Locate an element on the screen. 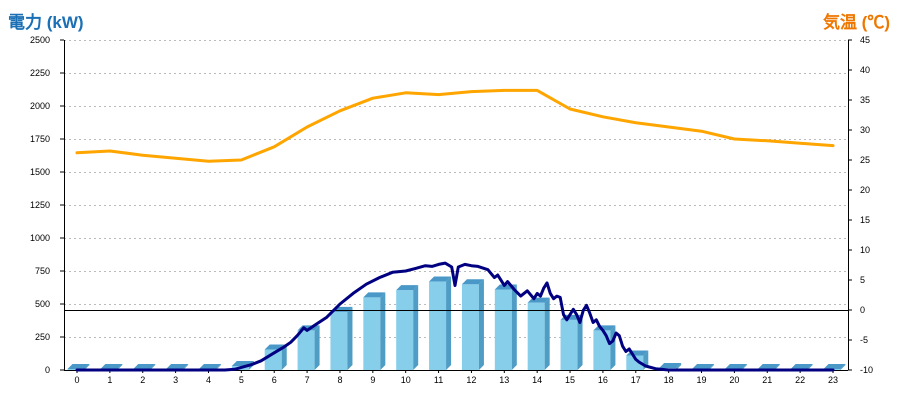  right-tick-label: 15 is located at coordinates (865, 220).